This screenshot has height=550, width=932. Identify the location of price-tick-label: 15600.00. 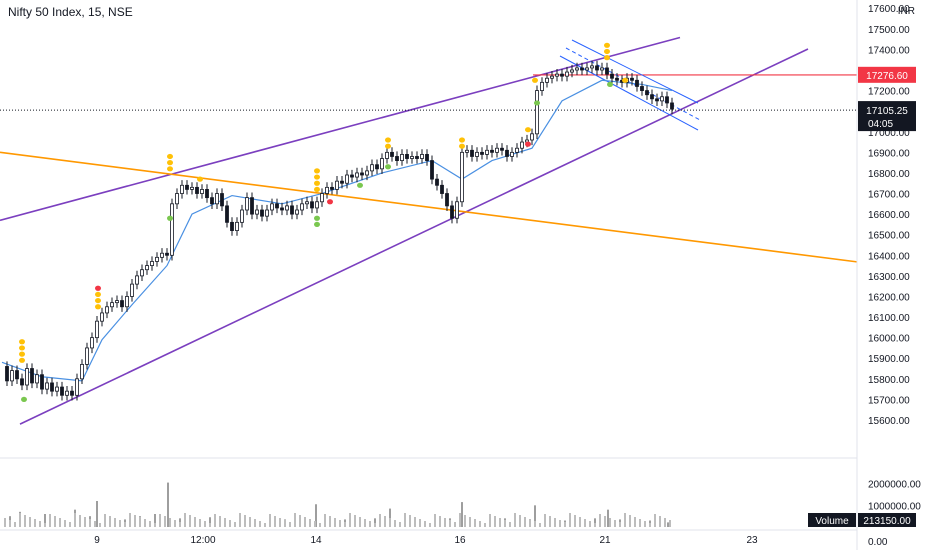
(889, 421).